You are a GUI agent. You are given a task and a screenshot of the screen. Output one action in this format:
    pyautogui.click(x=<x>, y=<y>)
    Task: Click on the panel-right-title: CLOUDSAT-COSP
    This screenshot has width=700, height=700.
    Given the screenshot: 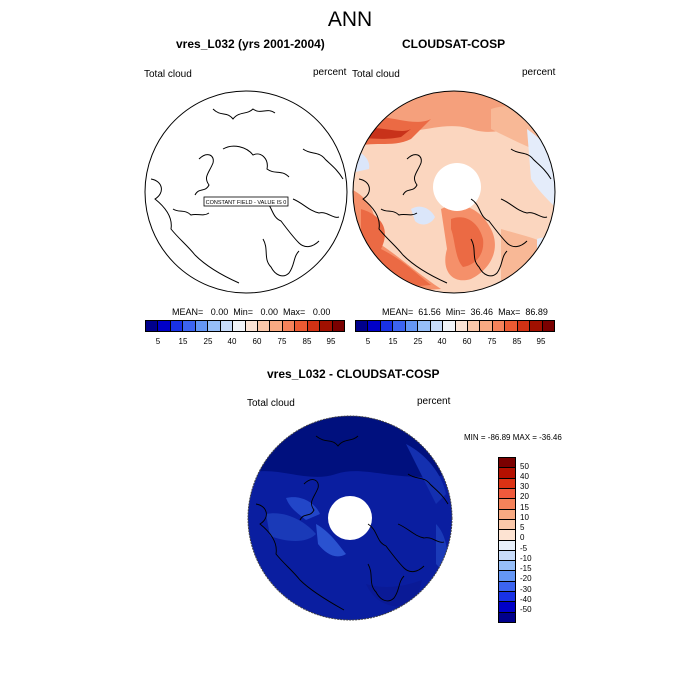 What is the action you would take?
    pyautogui.click(x=454, y=44)
    